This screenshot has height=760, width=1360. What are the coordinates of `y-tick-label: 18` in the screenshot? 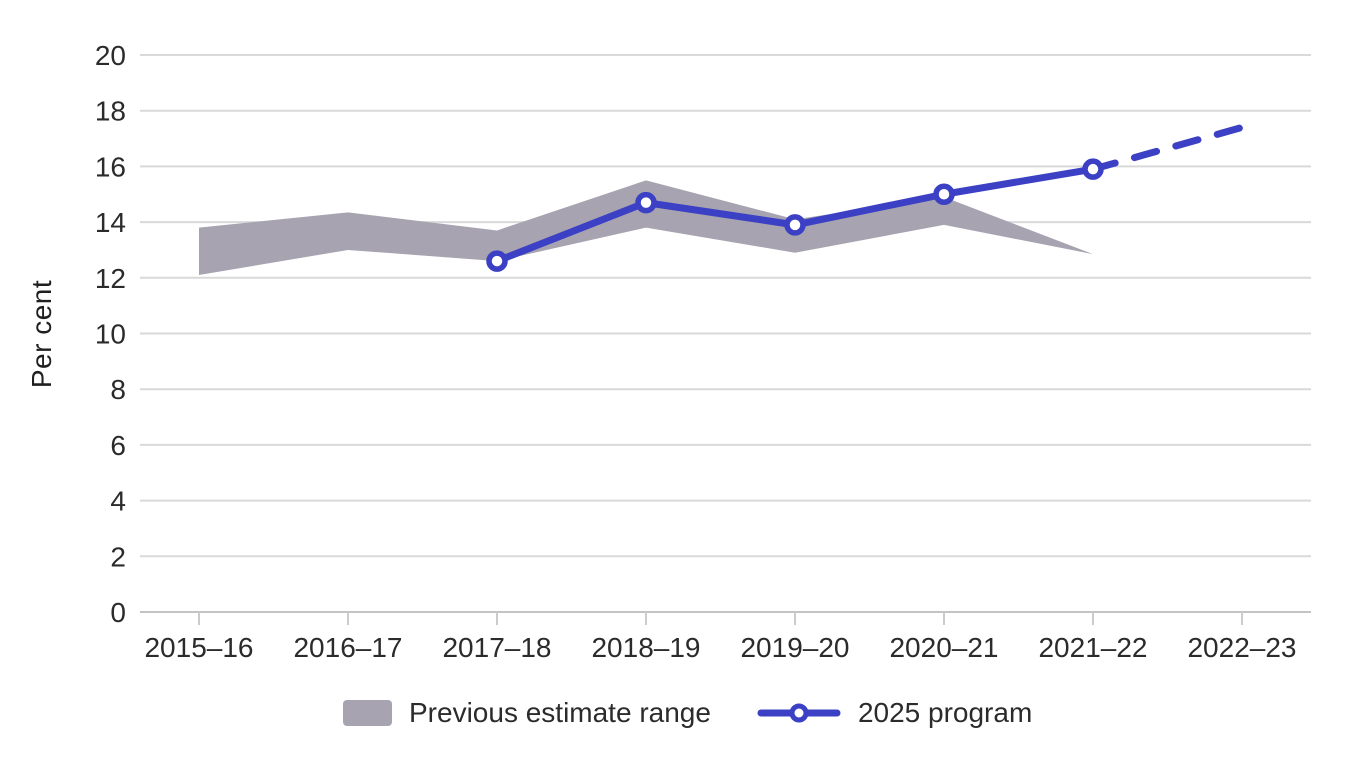 It's located at (110, 111).